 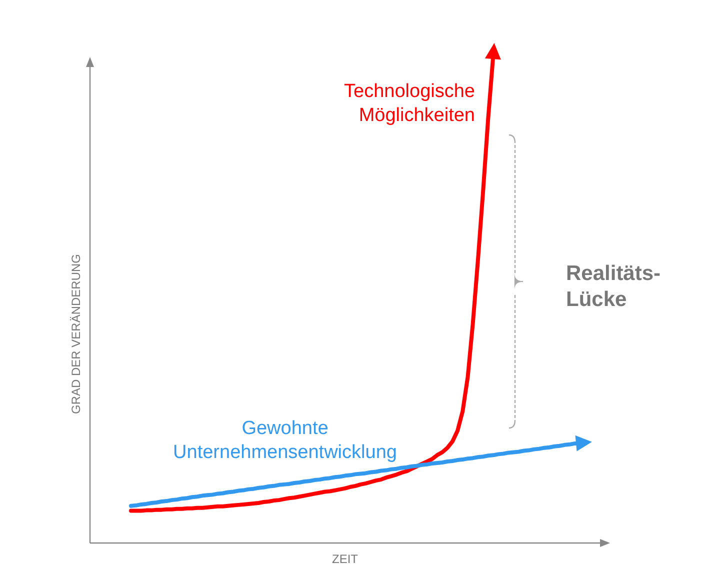 What do you see at coordinates (285, 440) in the screenshot?
I see `series-label: Gewohnte Unternehmensentwicklung` at bounding box center [285, 440].